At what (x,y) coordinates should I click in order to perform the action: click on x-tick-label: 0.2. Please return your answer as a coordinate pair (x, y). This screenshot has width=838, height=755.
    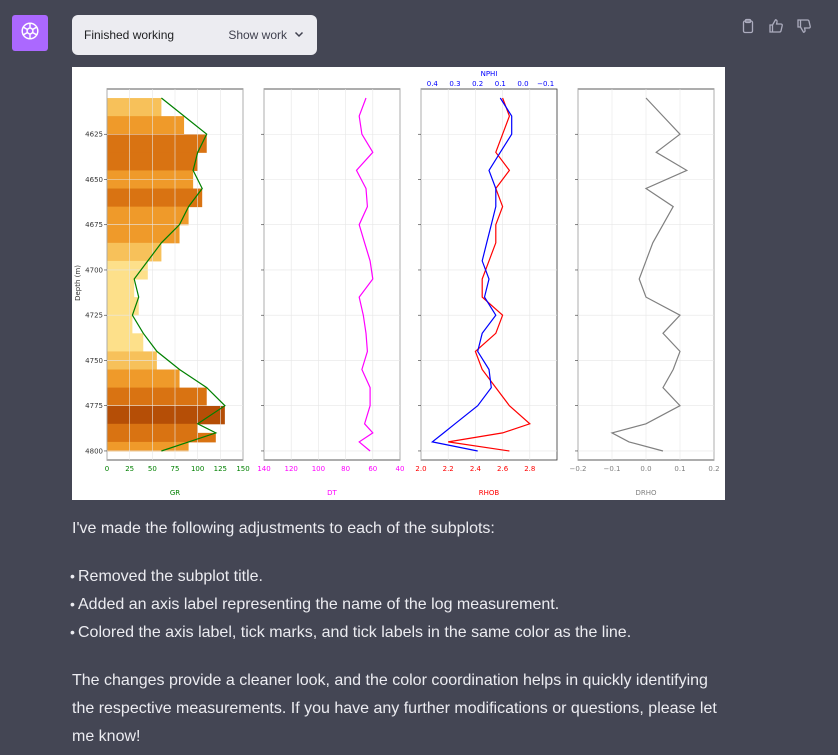
    Looking at the image, I should click on (713, 469).